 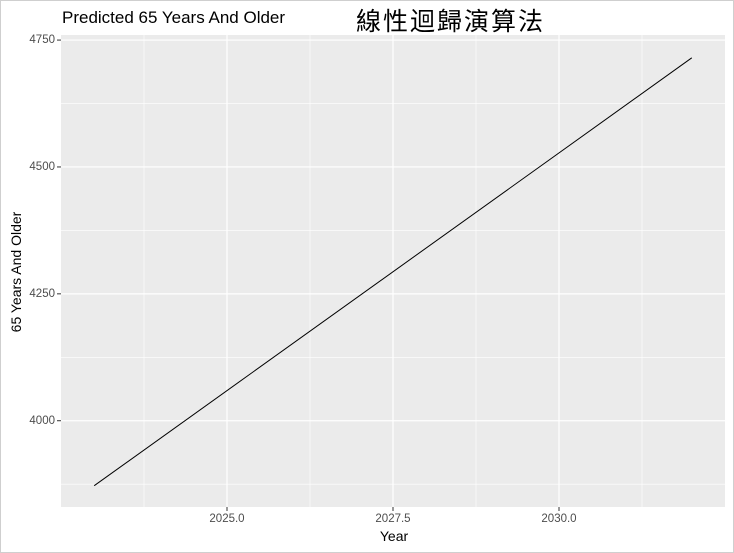 What do you see at coordinates (42, 293) in the screenshot?
I see `y-tick-label: 4250` at bounding box center [42, 293].